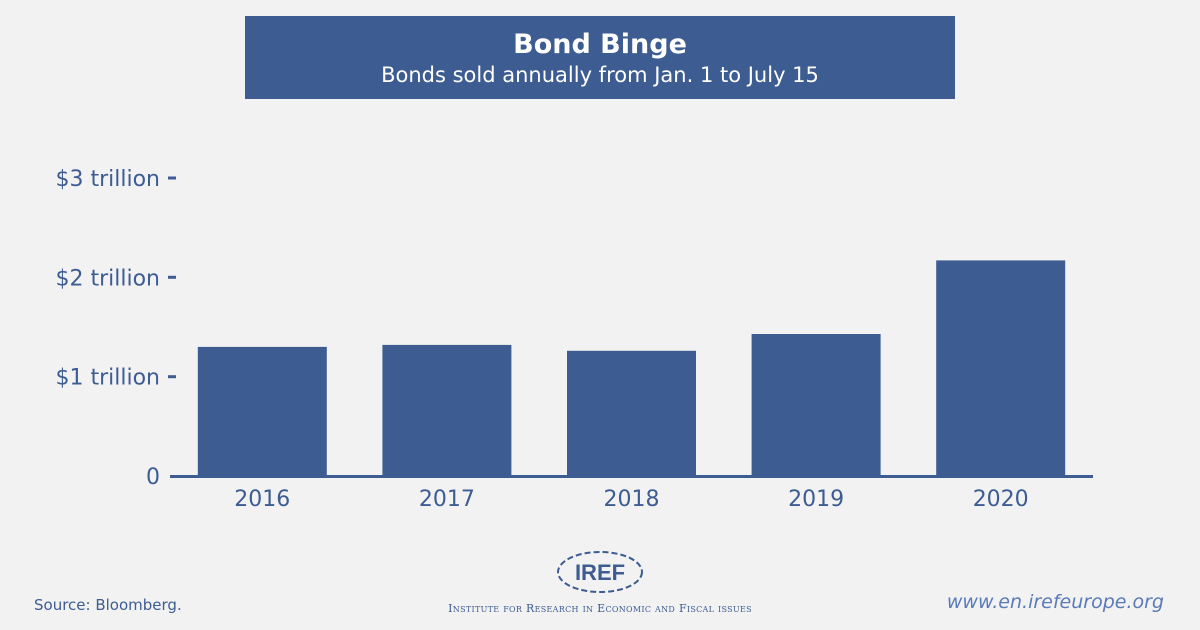 Image resolution: width=1200 pixels, height=630 pixels. I want to click on bar-2020, so click(1001, 368).